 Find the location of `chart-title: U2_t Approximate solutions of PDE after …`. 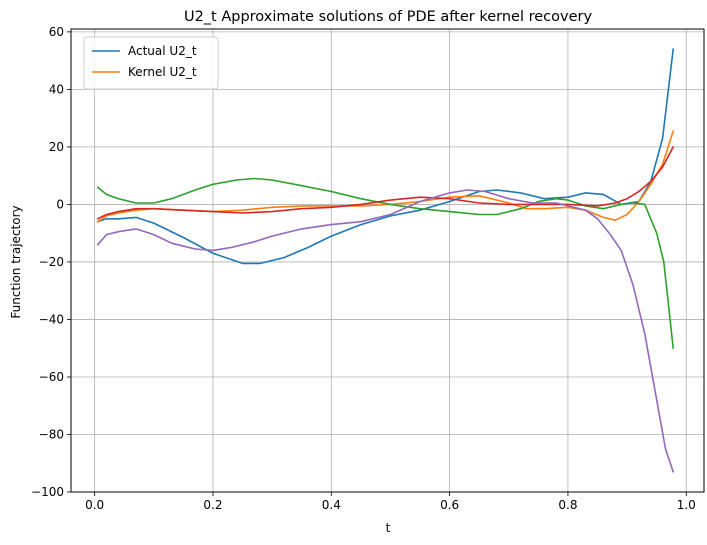

chart-title: U2_t Approximate solutions of PDE after … is located at coordinates (388, 17).